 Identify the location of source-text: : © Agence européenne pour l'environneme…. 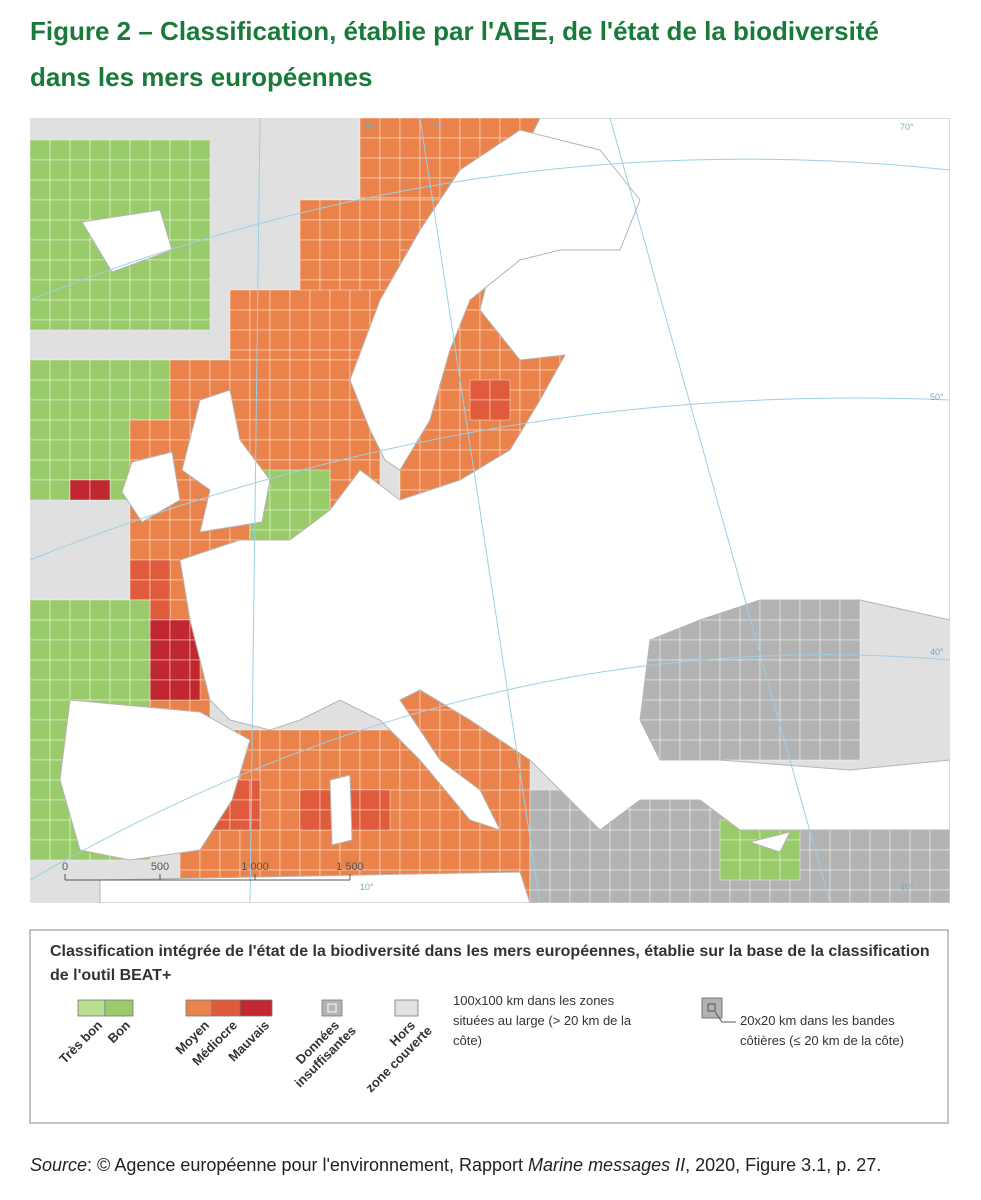
(308, 1165).